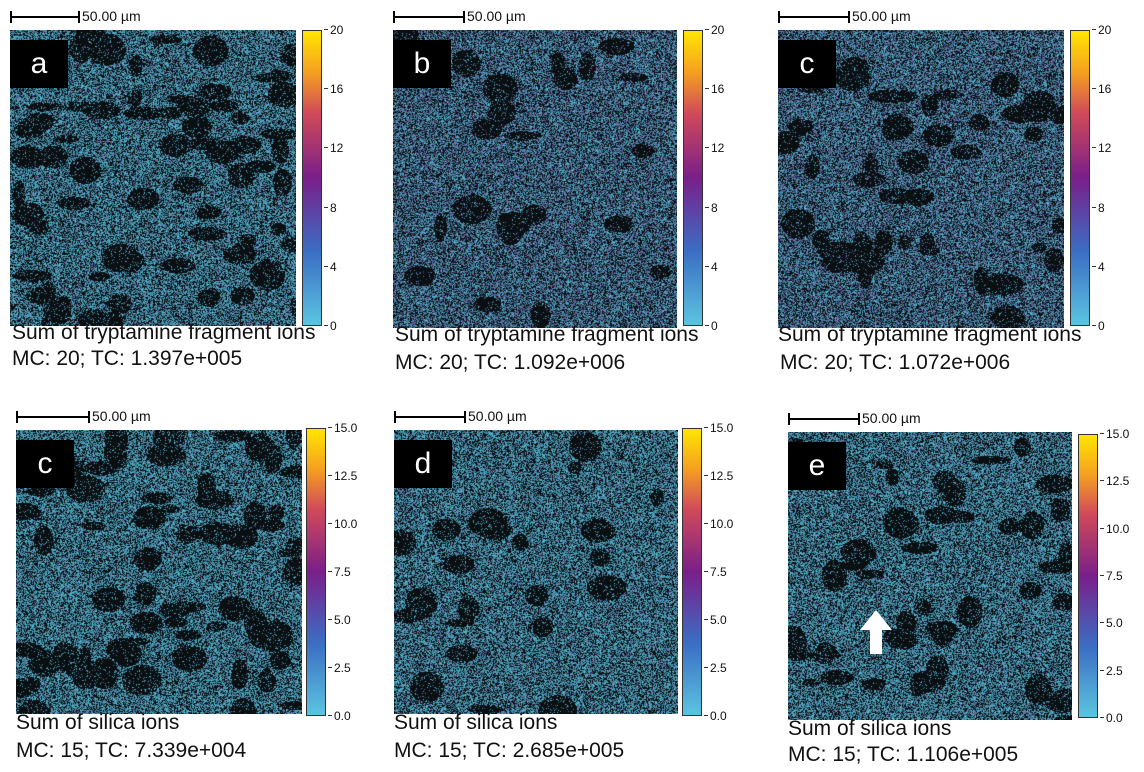 The height and width of the screenshot is (772, 1144). Describe the element at coordinates (423, 464) in the screenshot. I see `panel-letter: d` at that location.